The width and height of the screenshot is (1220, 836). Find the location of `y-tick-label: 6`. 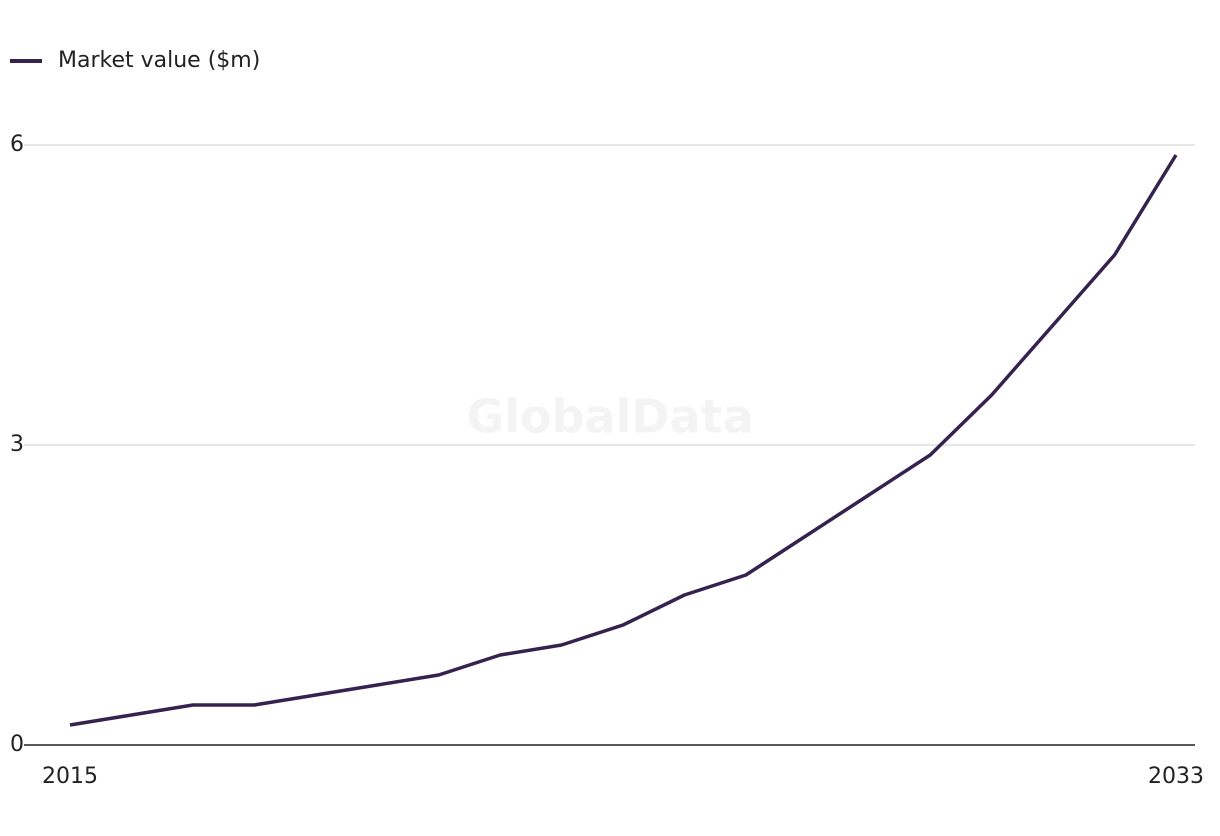

y-tick-label: 6 is located at coordinates (17, 144).